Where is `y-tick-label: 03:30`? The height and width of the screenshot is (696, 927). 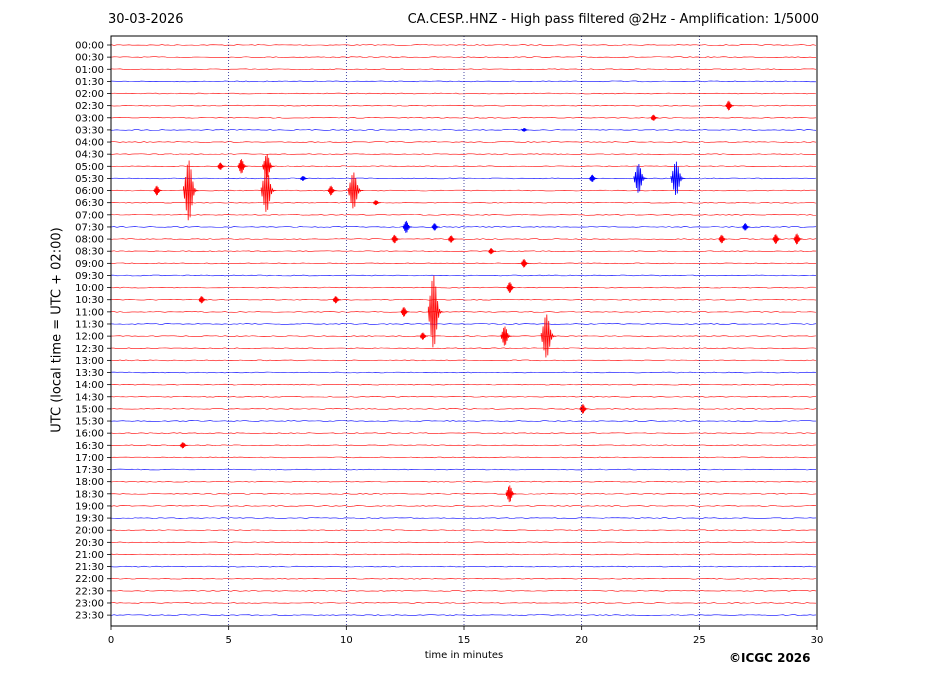
y-tick-label: 03:30 is located at coordinates (89, 130).